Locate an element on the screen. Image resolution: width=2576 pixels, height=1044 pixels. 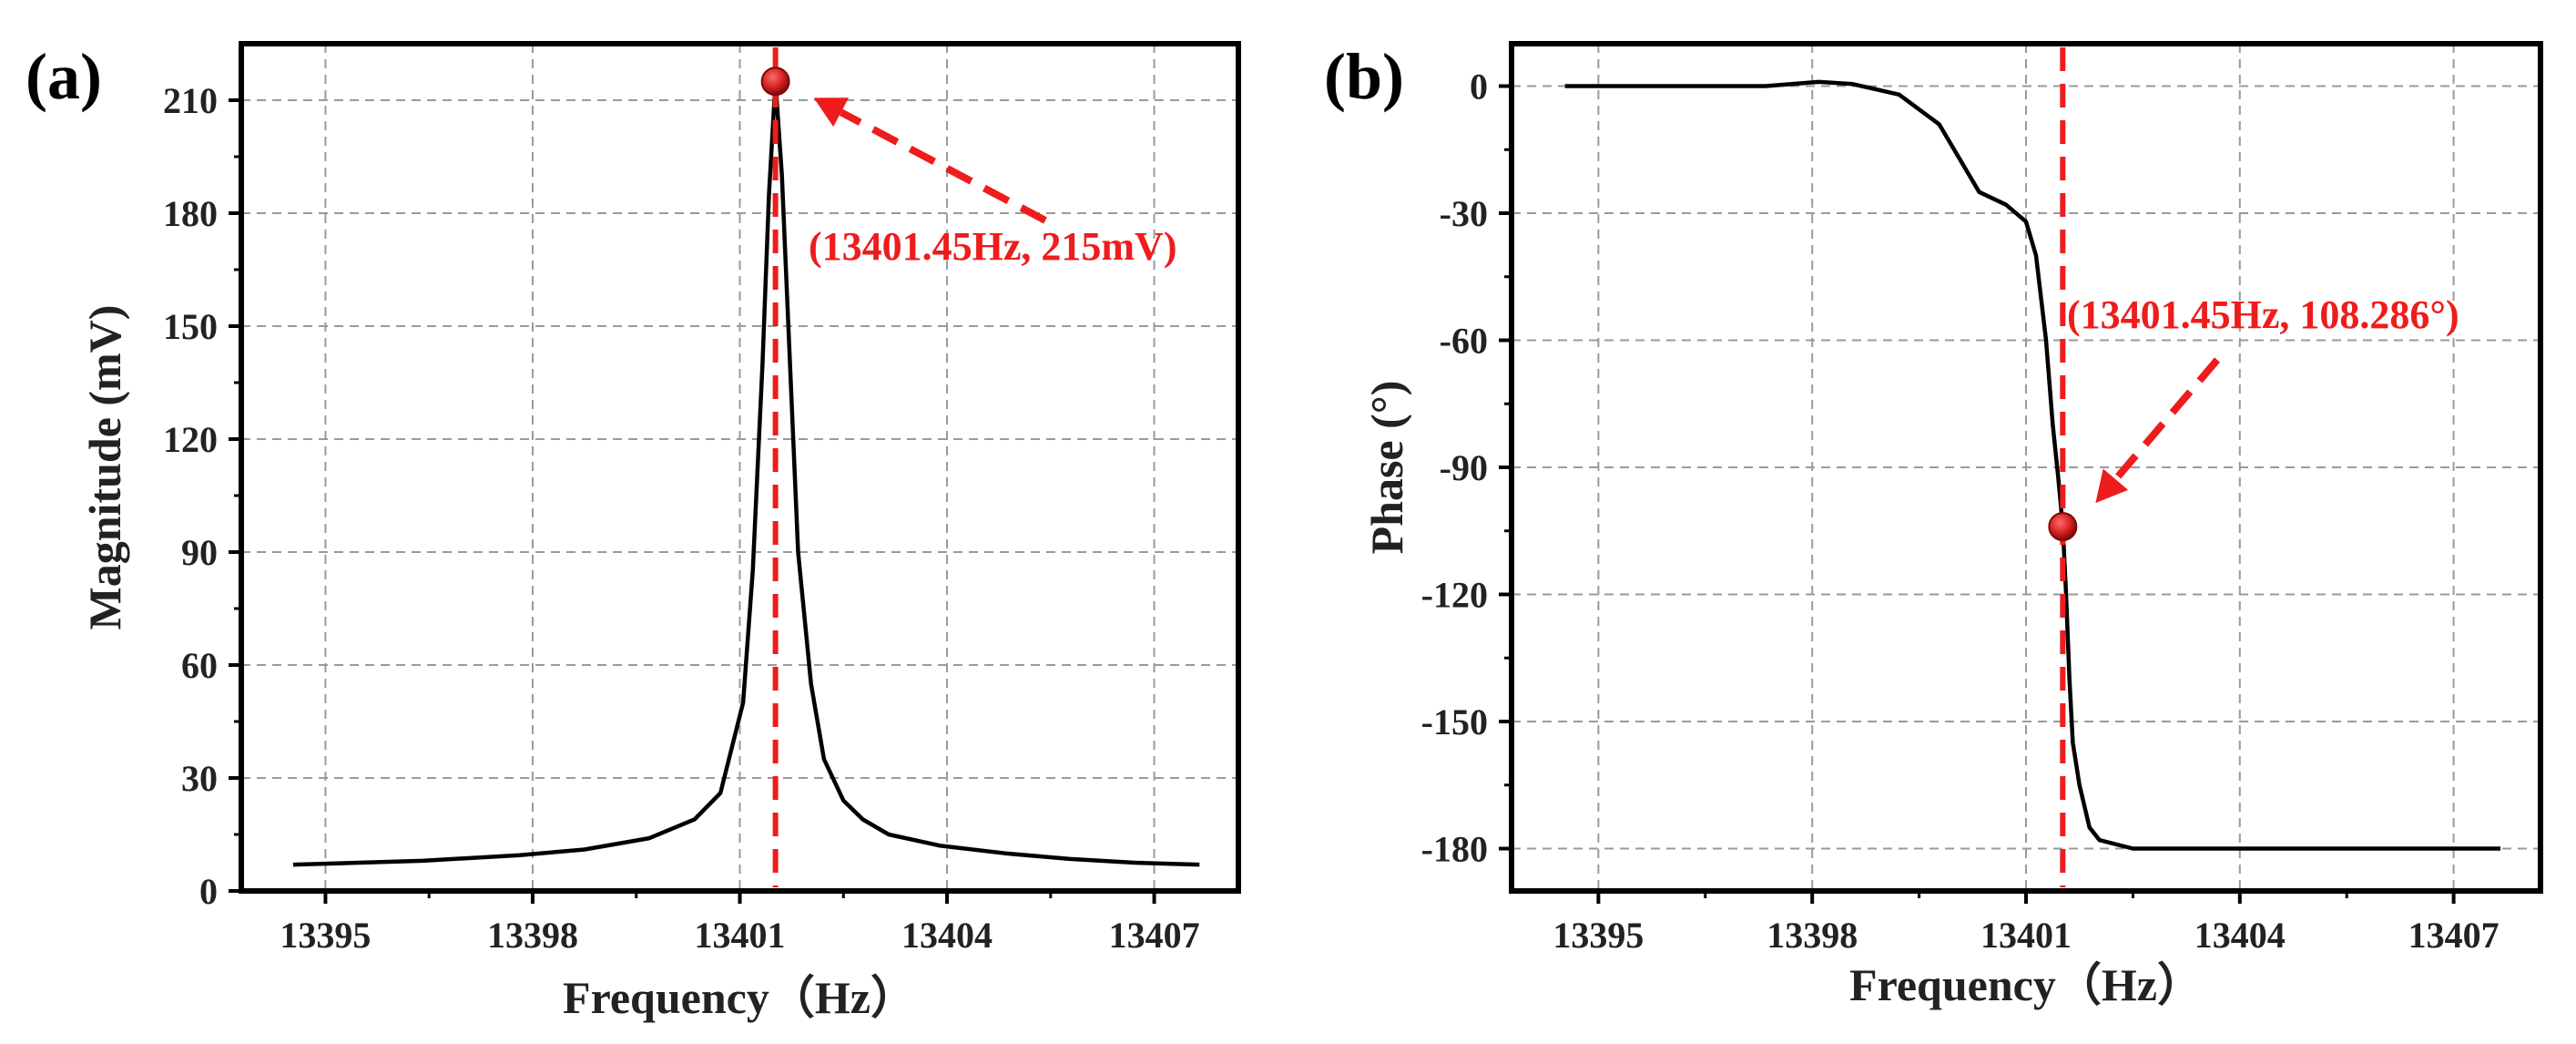
y-tick-label: 150 is located at coordinates (190, 326).